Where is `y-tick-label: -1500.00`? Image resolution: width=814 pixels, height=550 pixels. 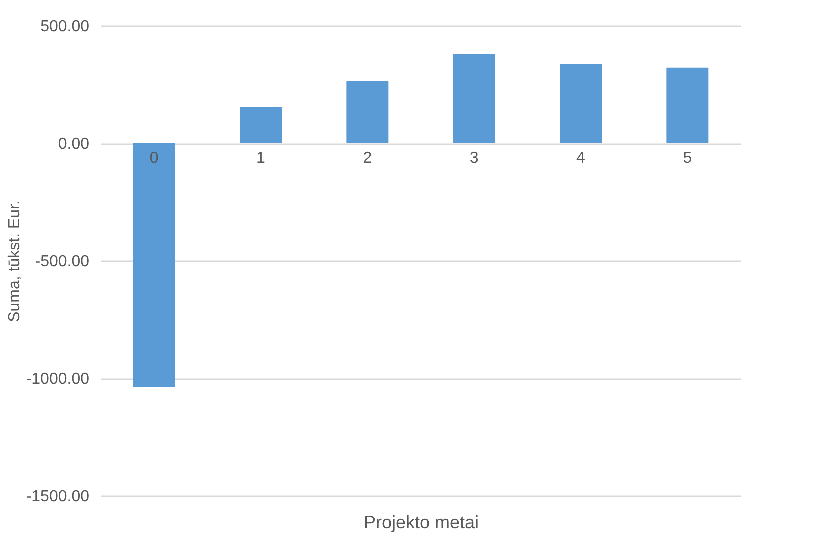
y-tick-label: -1500.00 is located at coordinates (58, 497).